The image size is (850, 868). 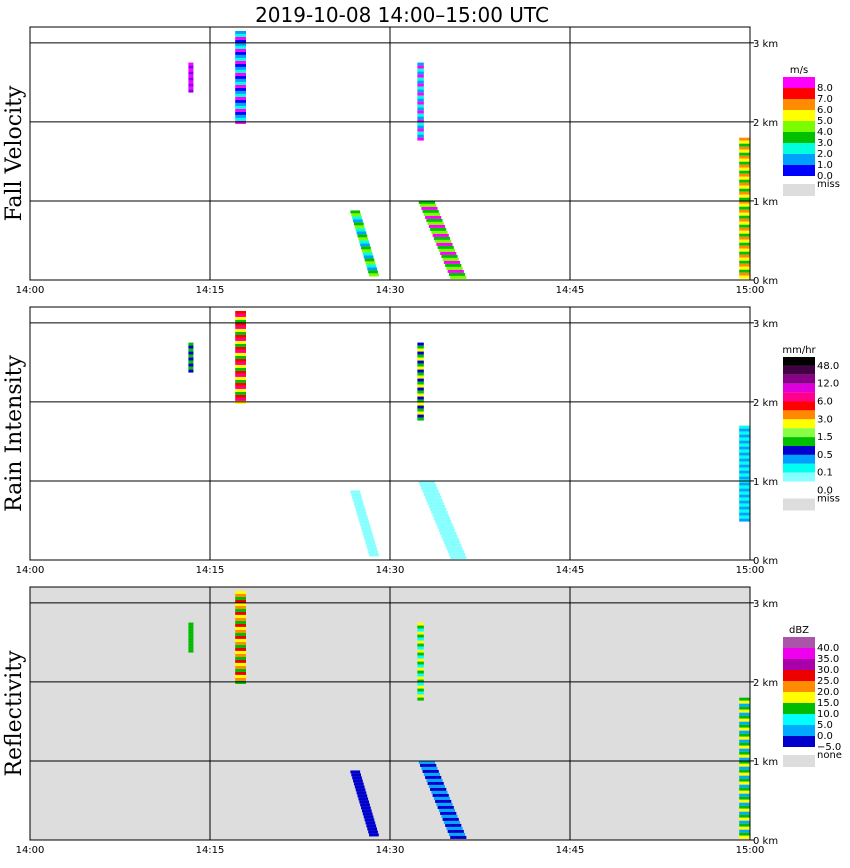 I want to click on x-tick-label: 14:00, so click(x=30, y=290).